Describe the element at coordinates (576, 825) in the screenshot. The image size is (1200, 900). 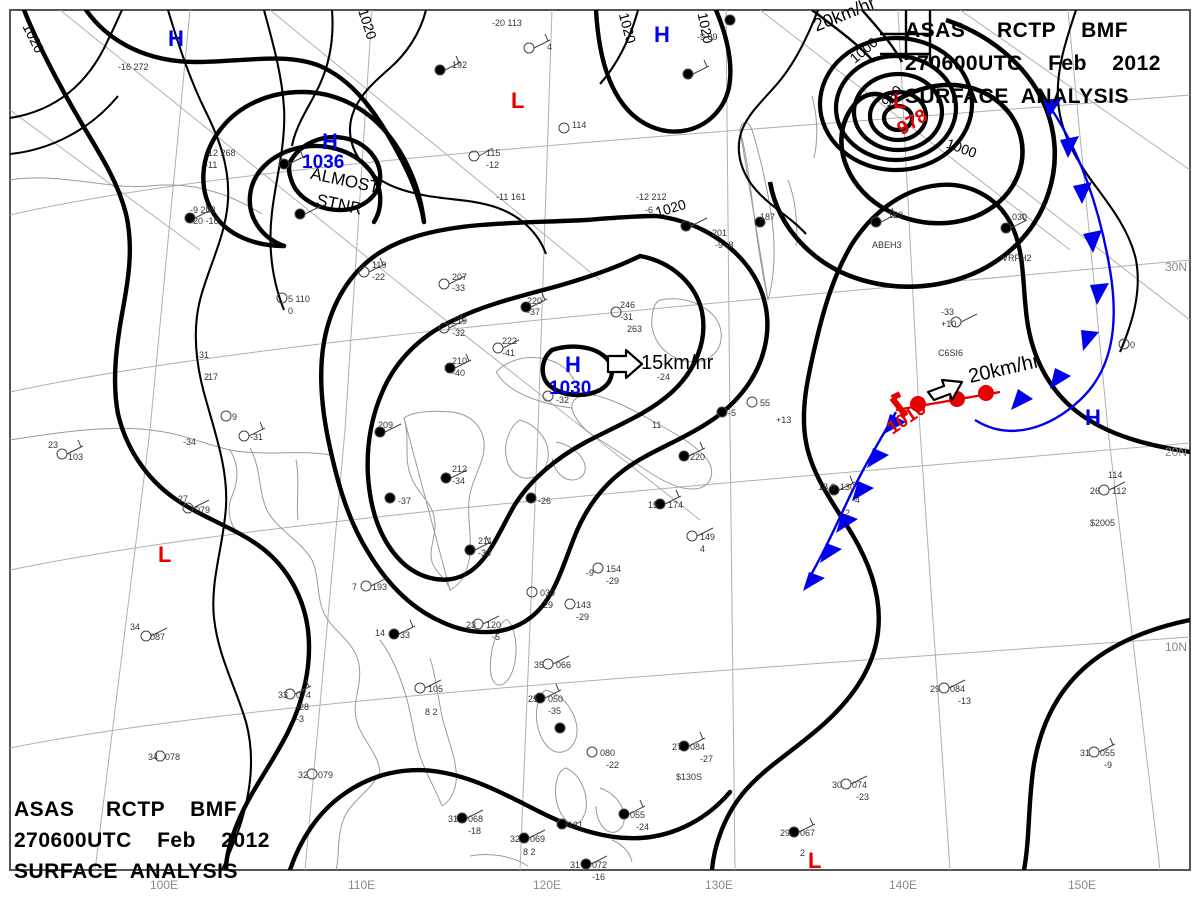
I see `station-observation-text: 131` at that location.